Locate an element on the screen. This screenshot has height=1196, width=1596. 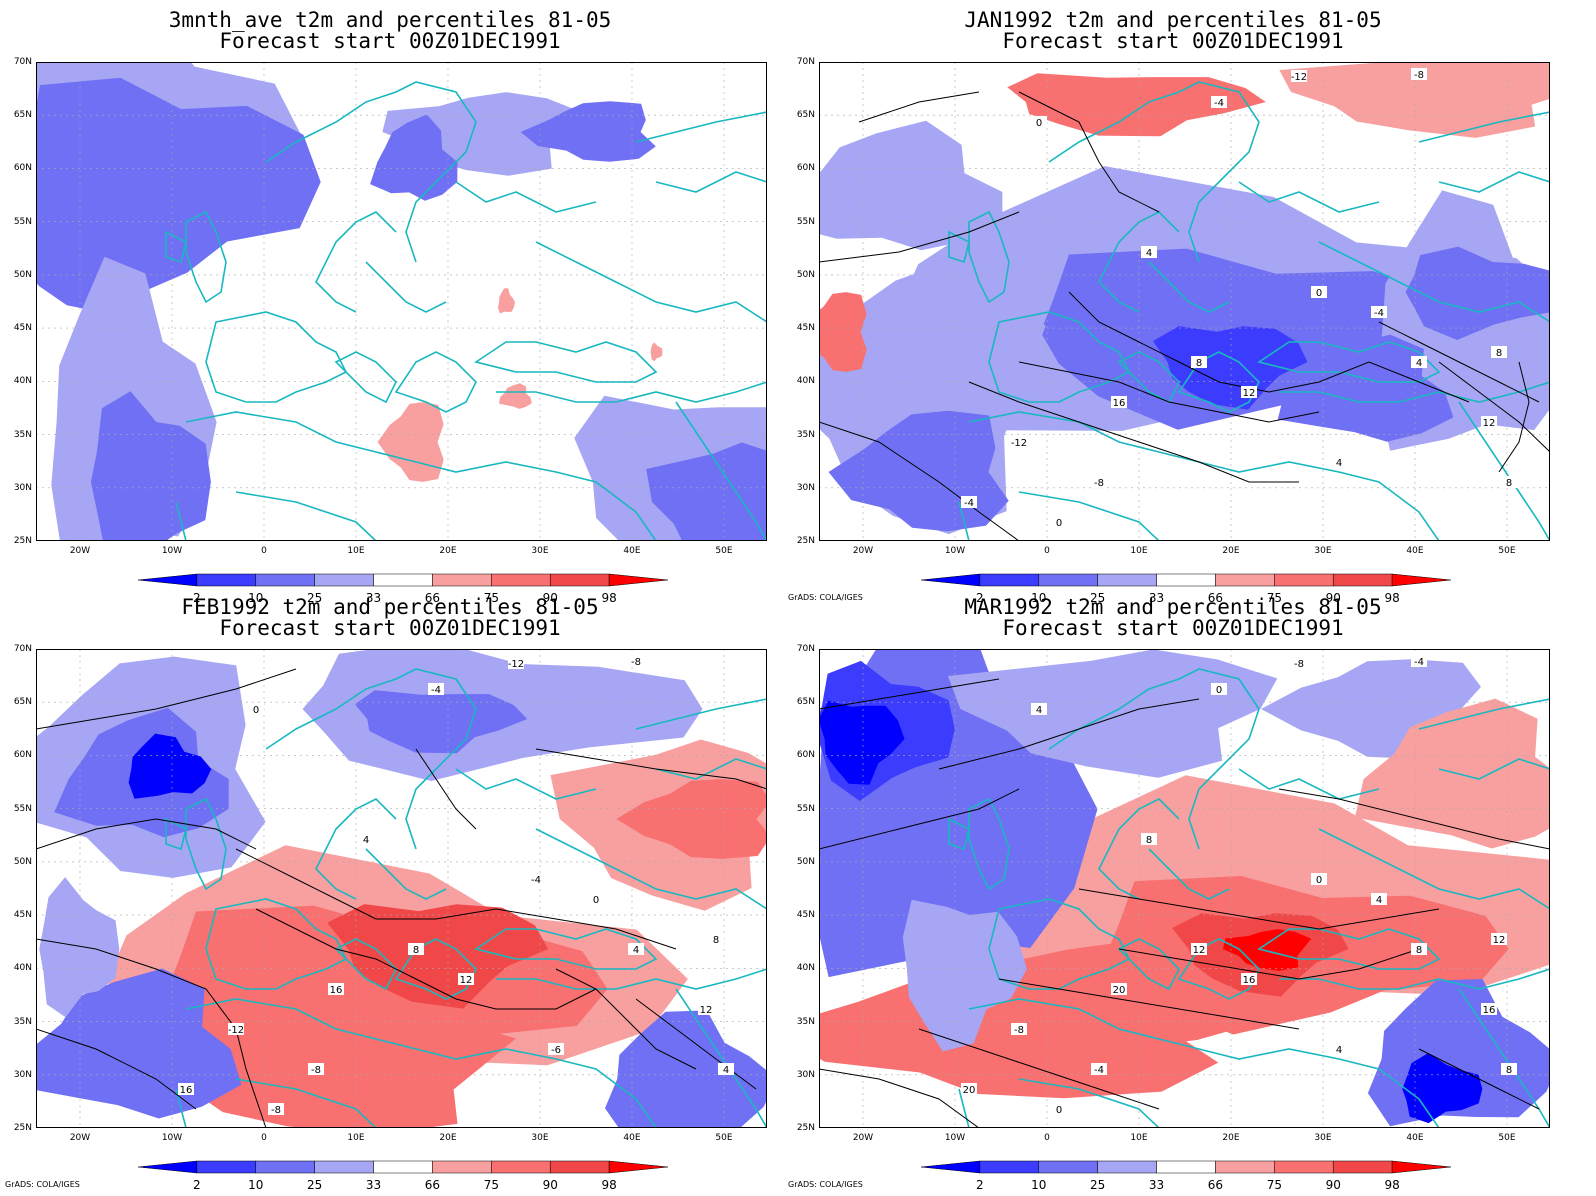
colorbar-label: 10 is located at coordinates (1039, 1185).